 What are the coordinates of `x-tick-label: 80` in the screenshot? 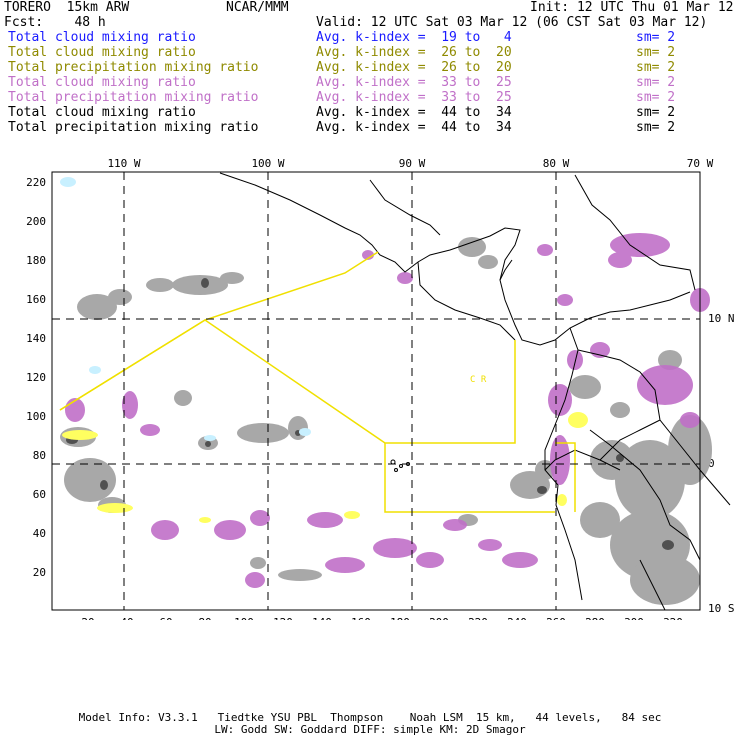 It's located at (204, 618).